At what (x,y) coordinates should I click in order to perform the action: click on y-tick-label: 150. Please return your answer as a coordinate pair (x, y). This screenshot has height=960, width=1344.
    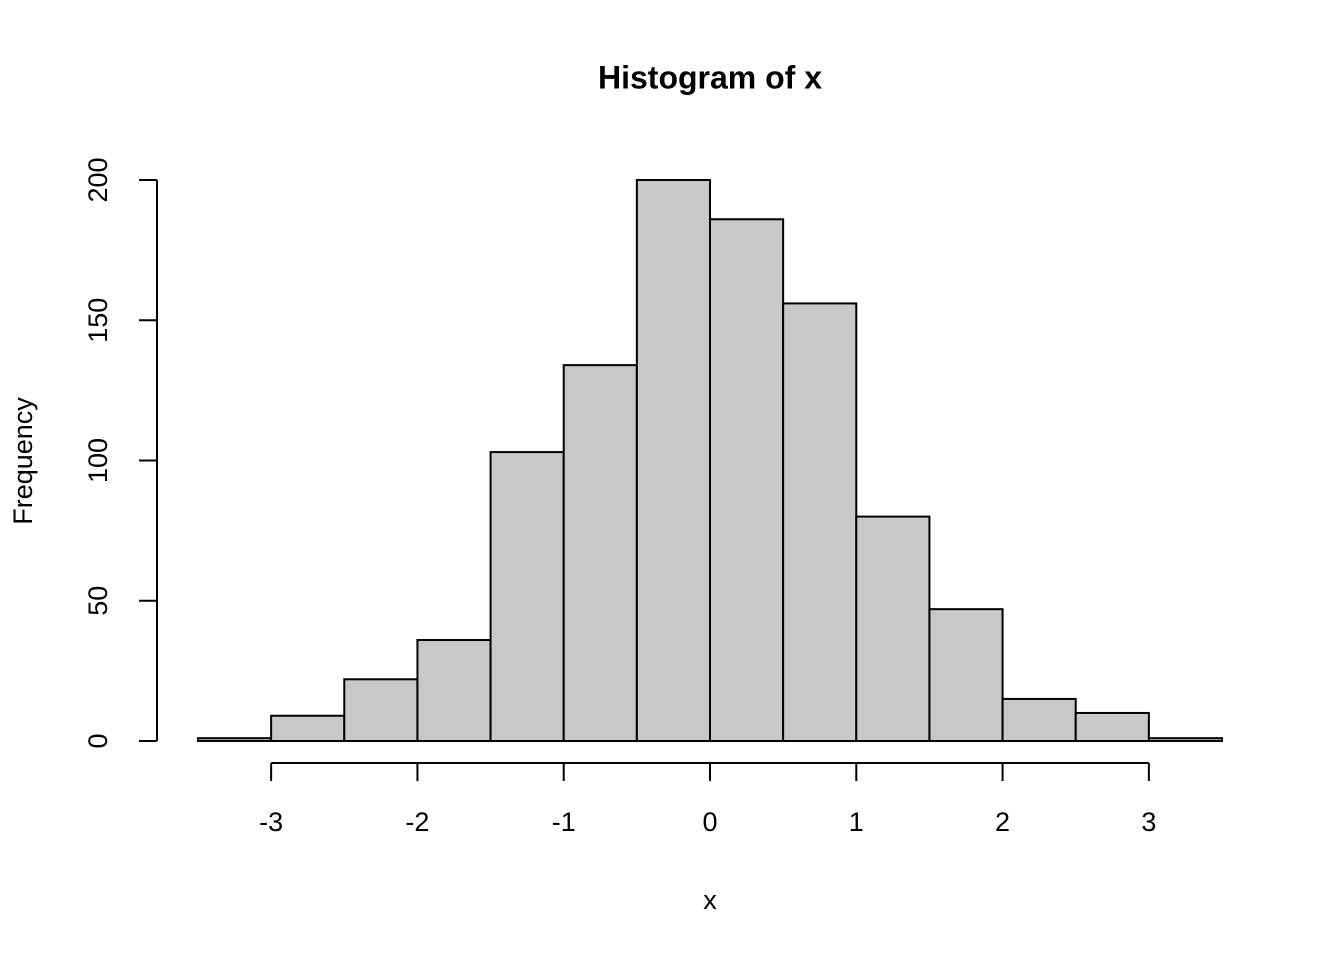
    Looking at the image, I should click on (98, 320).